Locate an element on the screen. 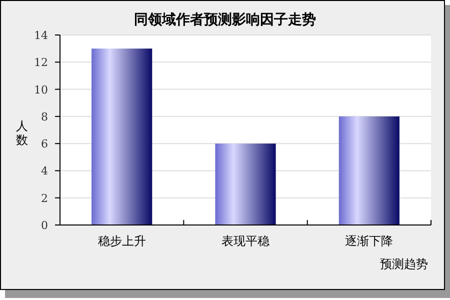  y-tick-label: 6 is located at coordinates (44, 144).